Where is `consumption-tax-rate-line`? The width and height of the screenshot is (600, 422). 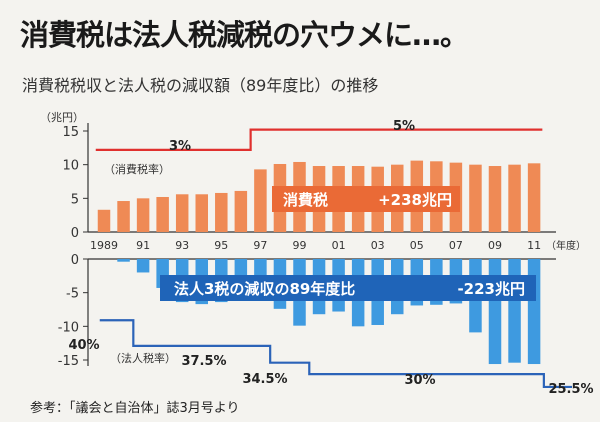 consumption-tax-rate-line is located at coordinates (319, 139).